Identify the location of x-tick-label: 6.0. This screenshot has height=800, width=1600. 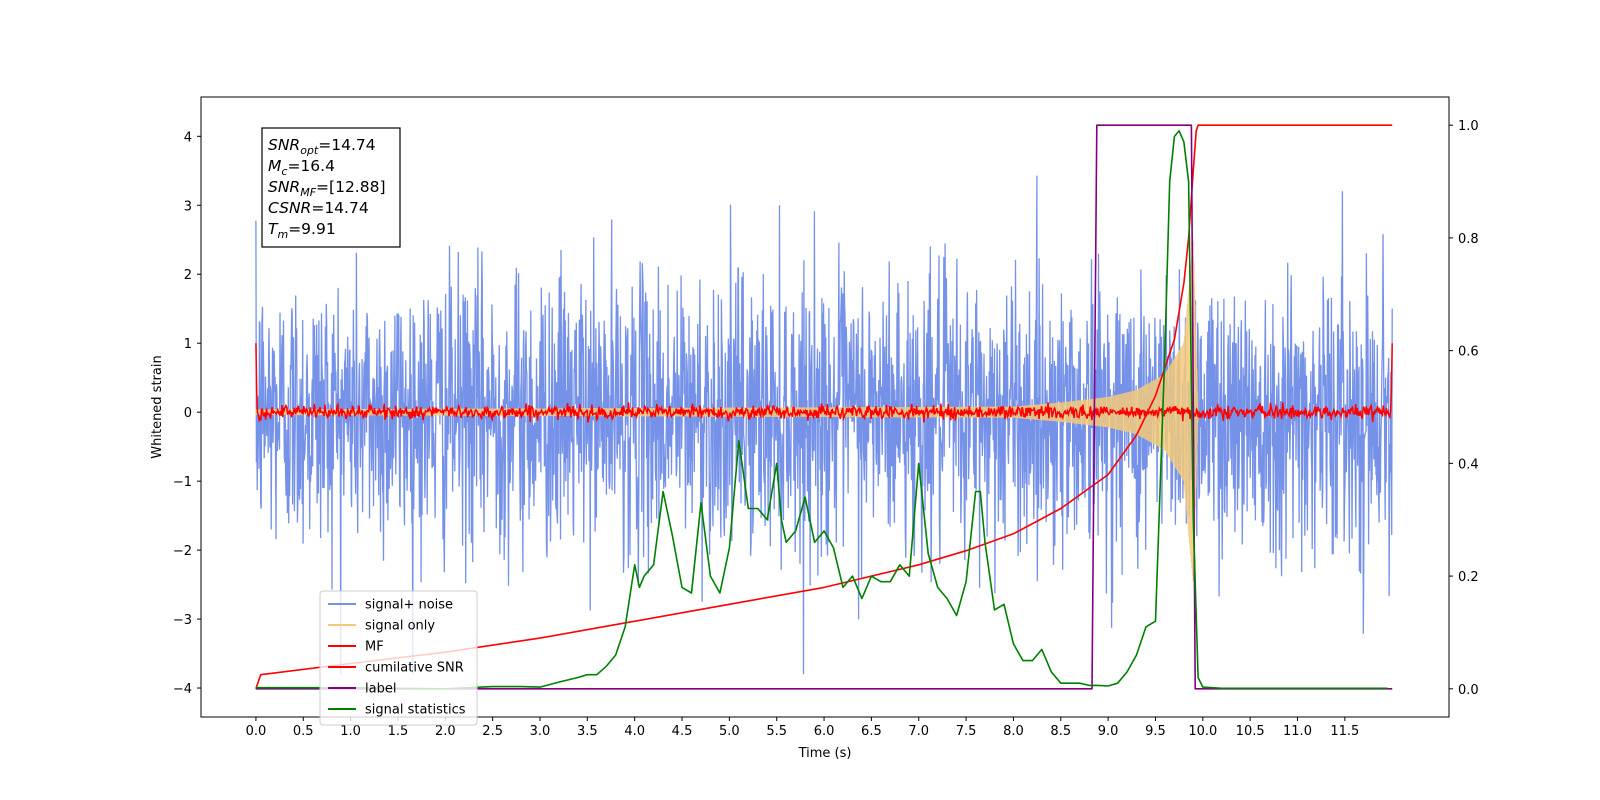
(824, 731).